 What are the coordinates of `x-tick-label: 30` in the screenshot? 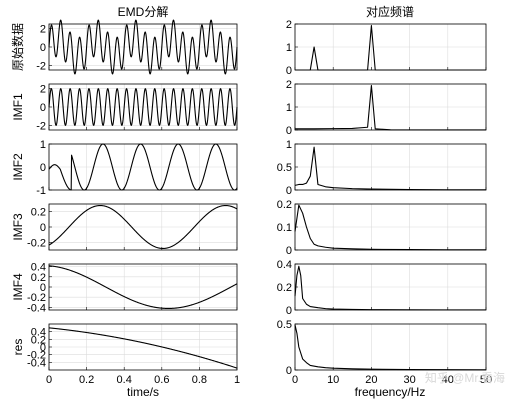 It's located at (409, 380).